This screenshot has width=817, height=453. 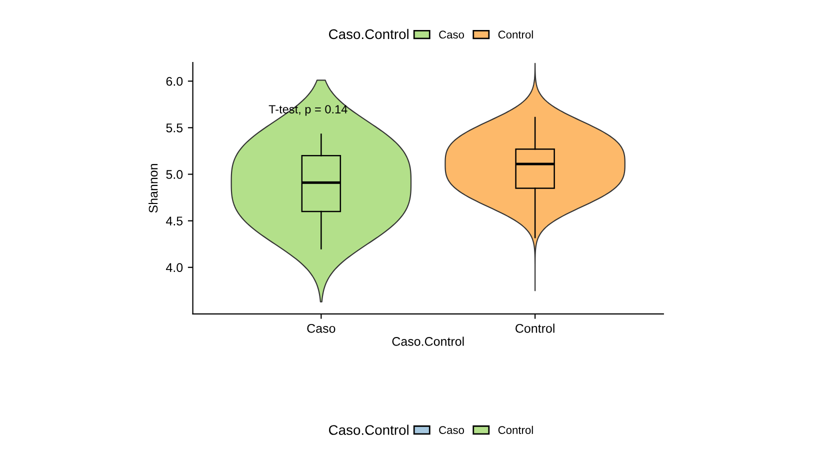 I want to click on y-tick-label: 5.5, so click(x=174, y=128).